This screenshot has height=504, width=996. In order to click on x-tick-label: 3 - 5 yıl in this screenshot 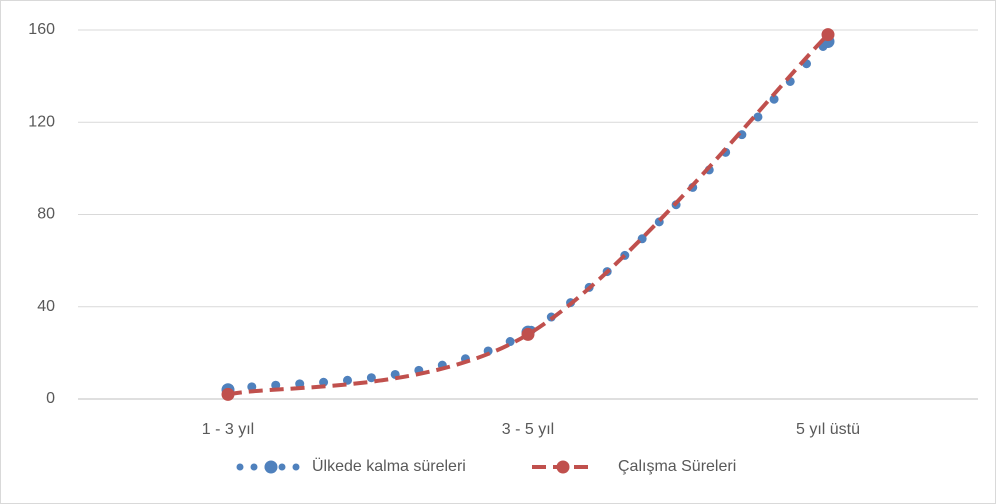, I will do `click(528, 429)`.